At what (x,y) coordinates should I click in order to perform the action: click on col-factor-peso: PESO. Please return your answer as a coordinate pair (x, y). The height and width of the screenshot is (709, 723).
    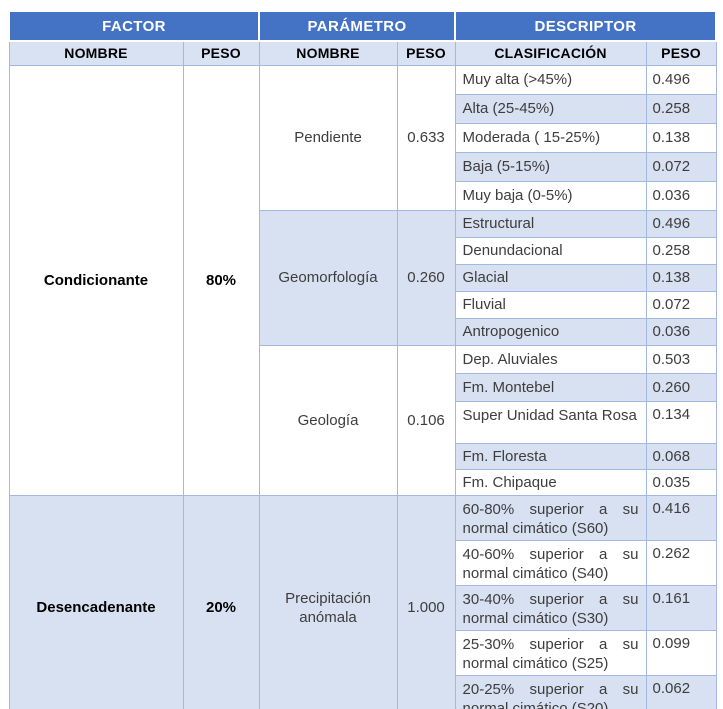
    Looking at the image, I should click on (221, 53).